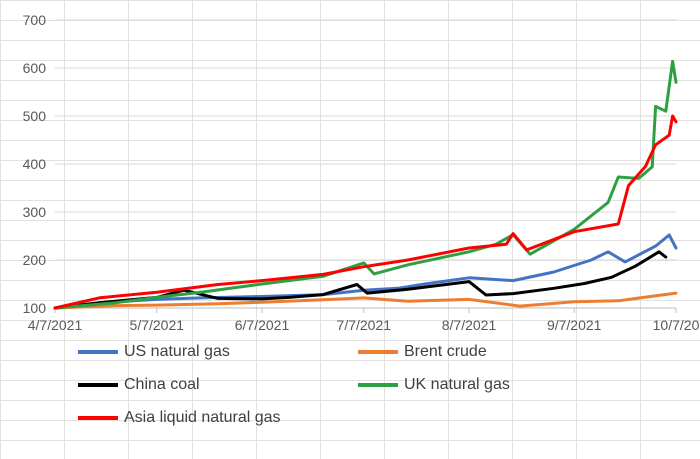 This screenshot has width=700, height=459. Describe the element at coordinates (35, 308) in the screenshot. I see `y-tick-label: 100` at that location.